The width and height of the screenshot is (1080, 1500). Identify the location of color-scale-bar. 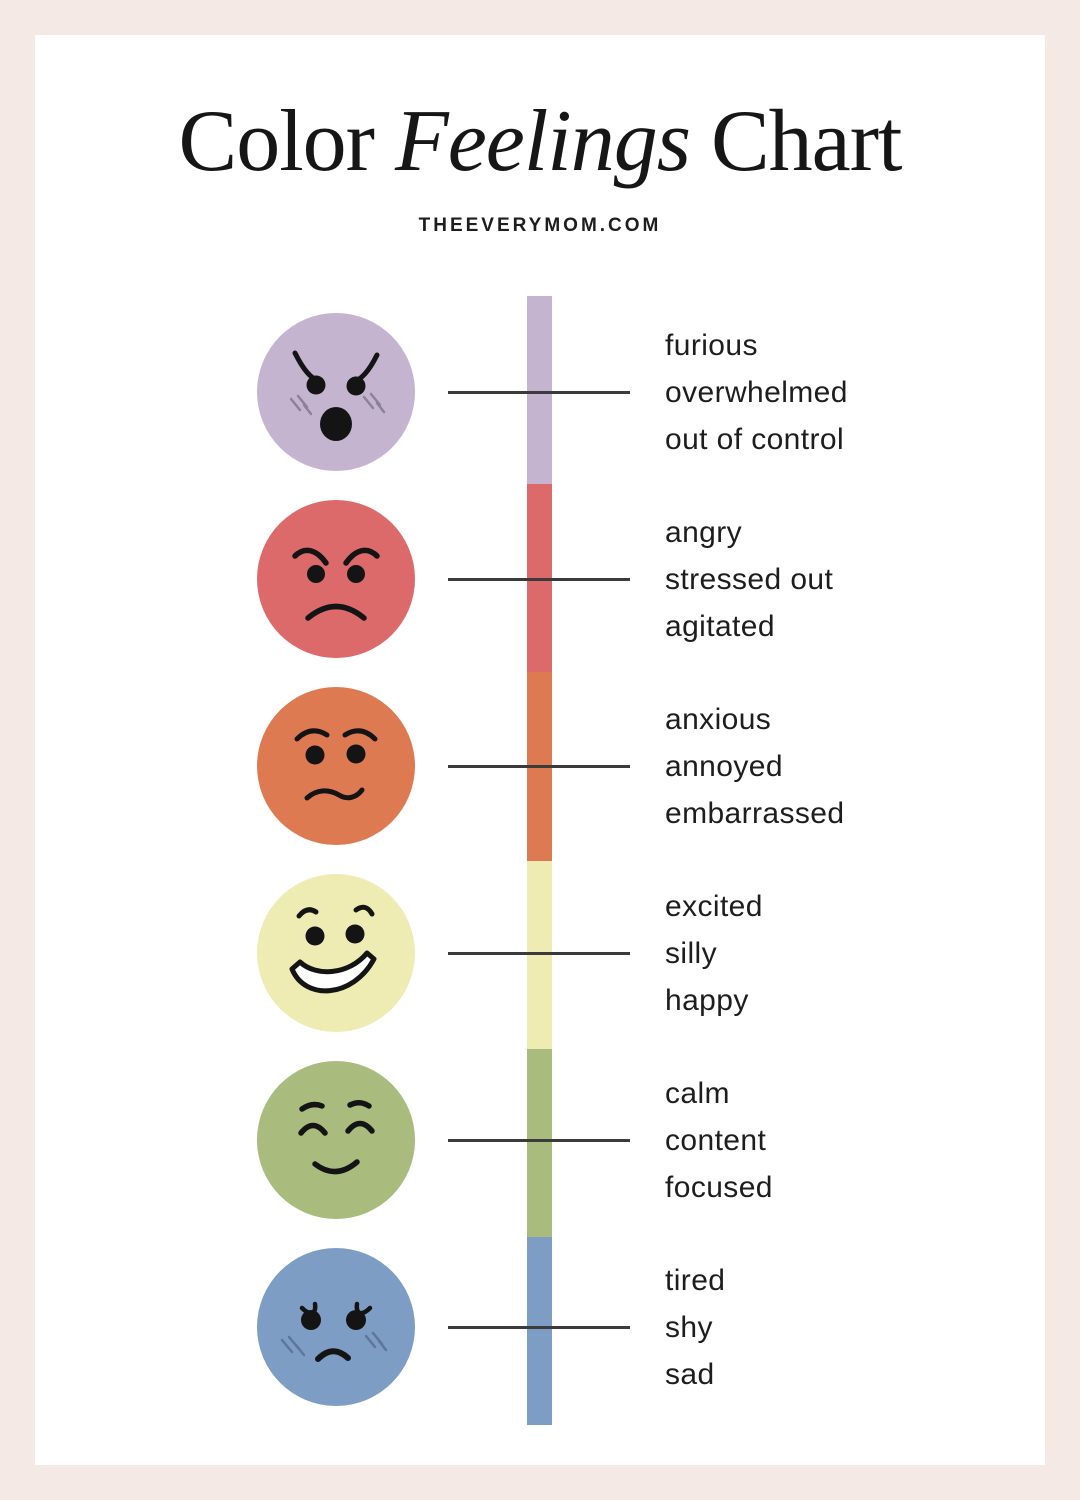
(539, 861).